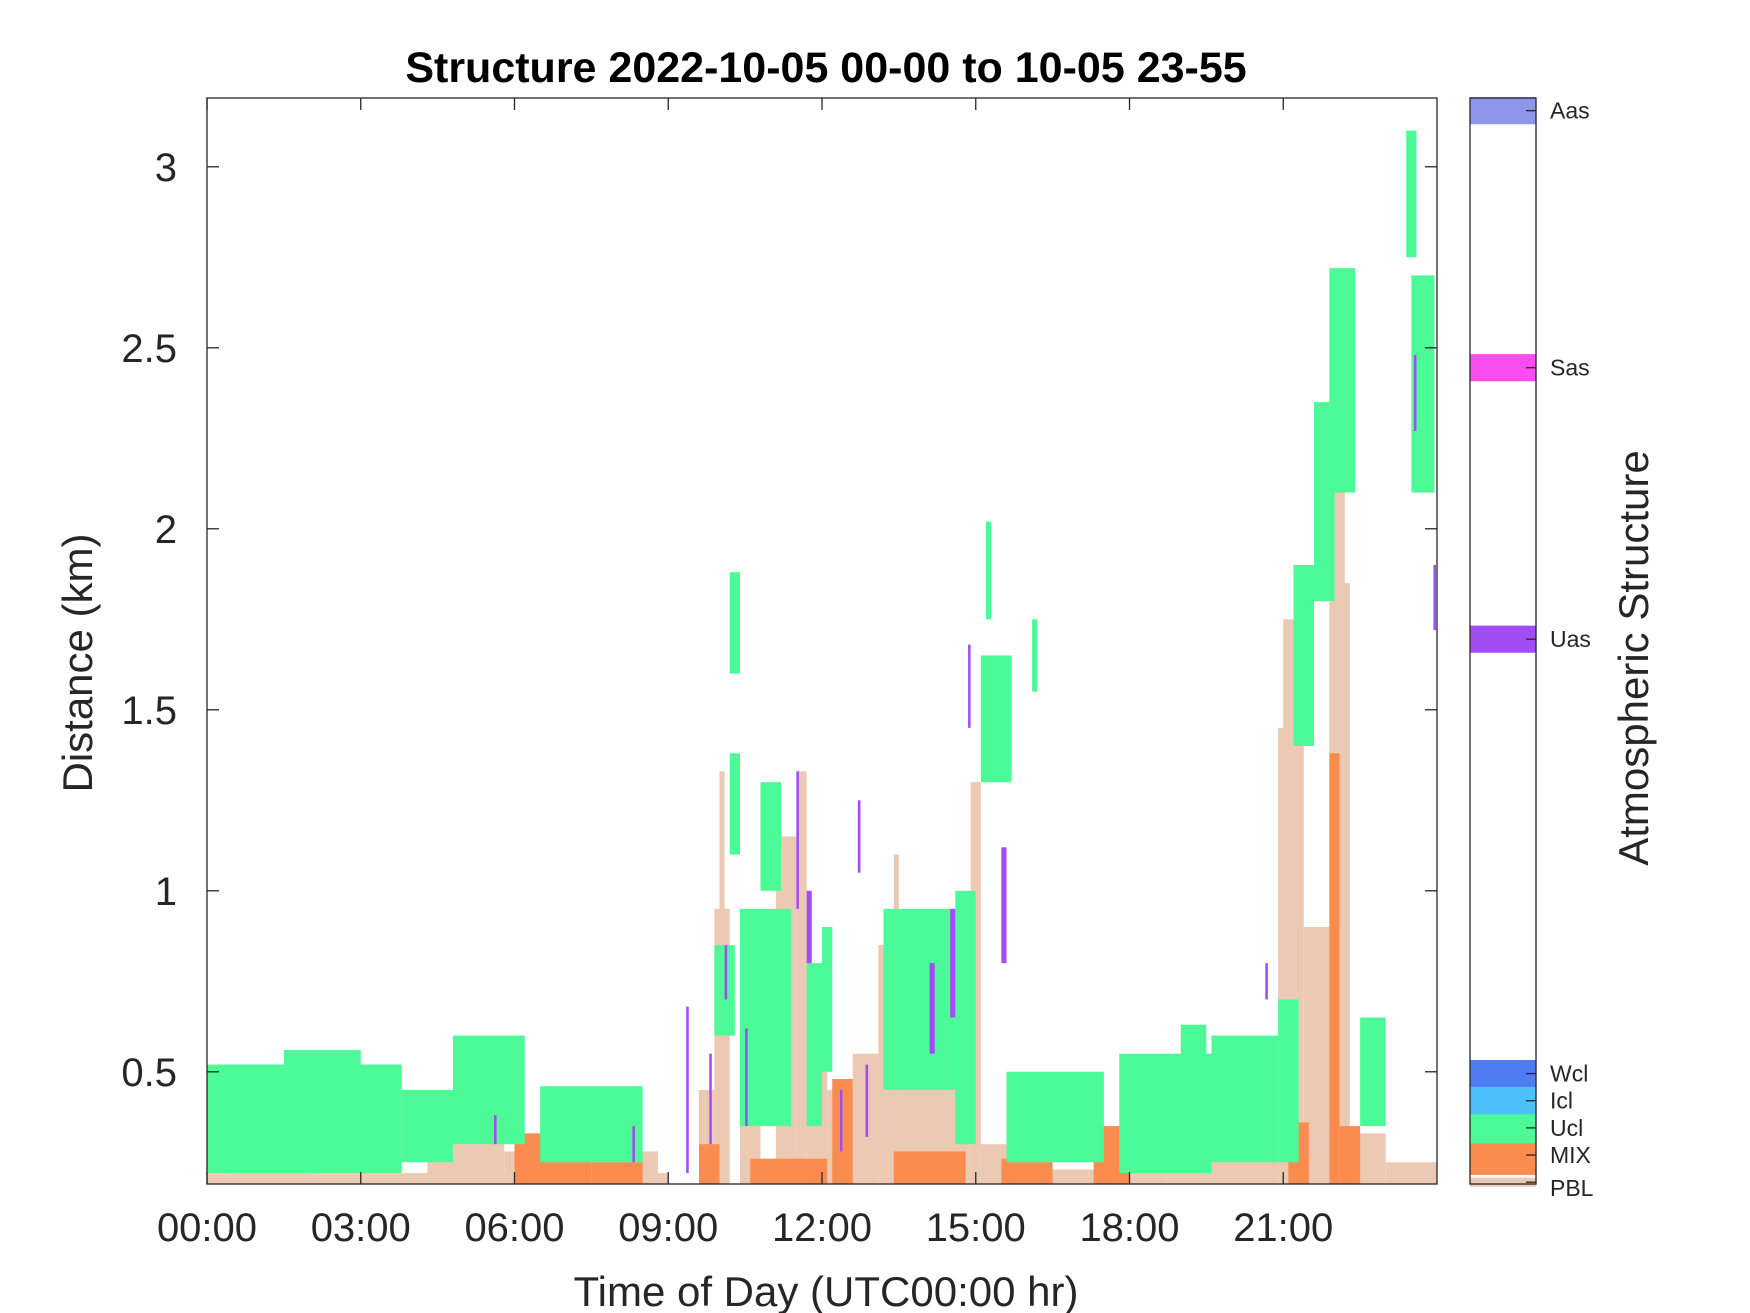  I want to click on colorbar-label-aas: Aas, so click(1570, 111).